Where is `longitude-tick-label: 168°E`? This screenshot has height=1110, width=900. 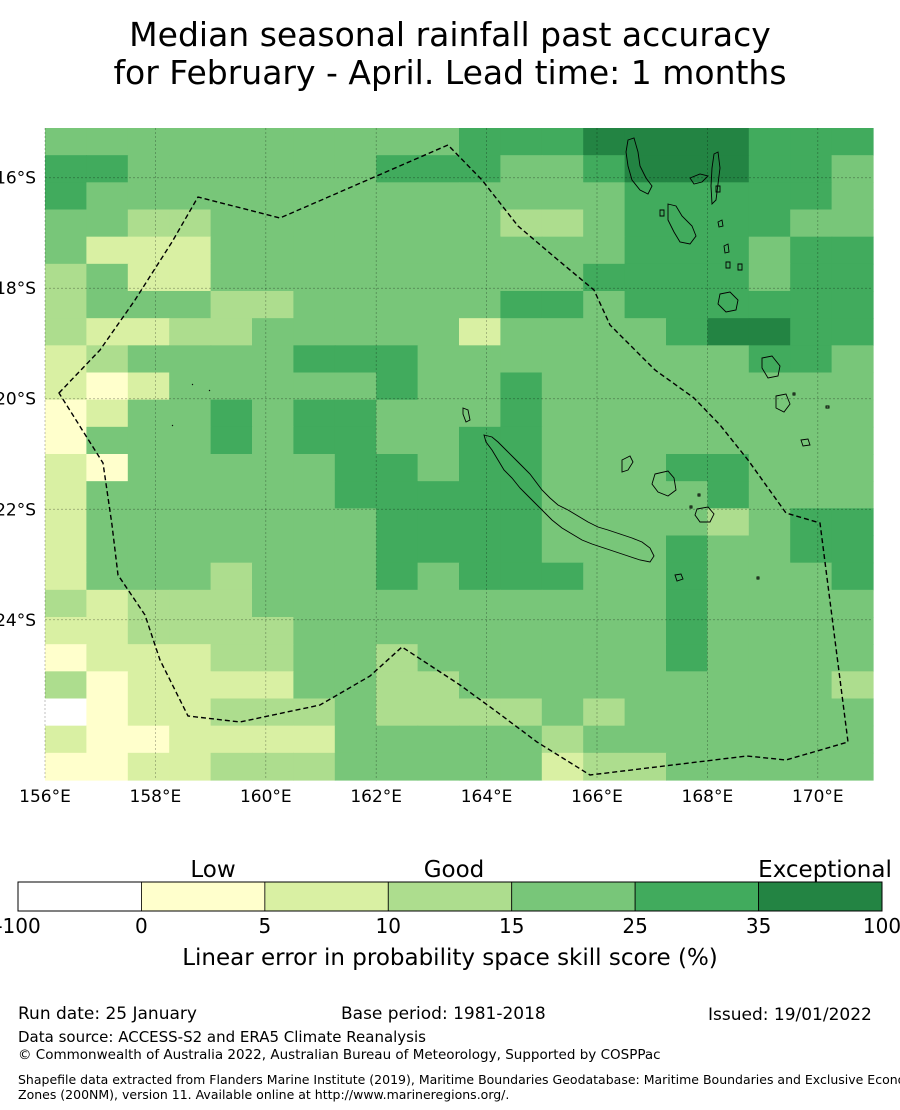
longitude-tick-label: 168°E is located at coordinates (708, 797).